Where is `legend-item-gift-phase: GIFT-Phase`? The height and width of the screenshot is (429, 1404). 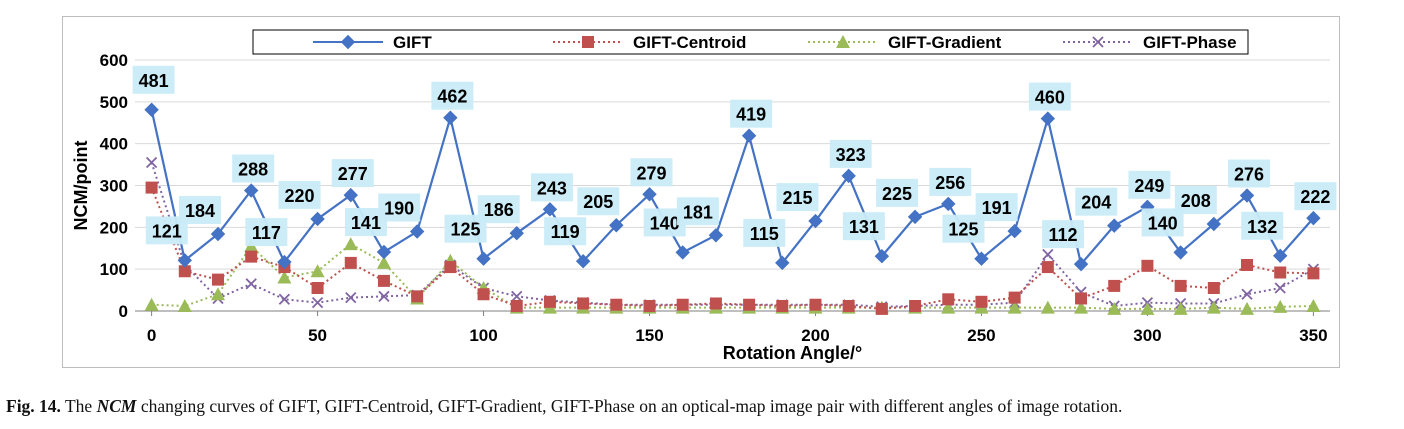
legend-item-gift-phase: GIFT-Phase is located at coordinates (1150, 42).